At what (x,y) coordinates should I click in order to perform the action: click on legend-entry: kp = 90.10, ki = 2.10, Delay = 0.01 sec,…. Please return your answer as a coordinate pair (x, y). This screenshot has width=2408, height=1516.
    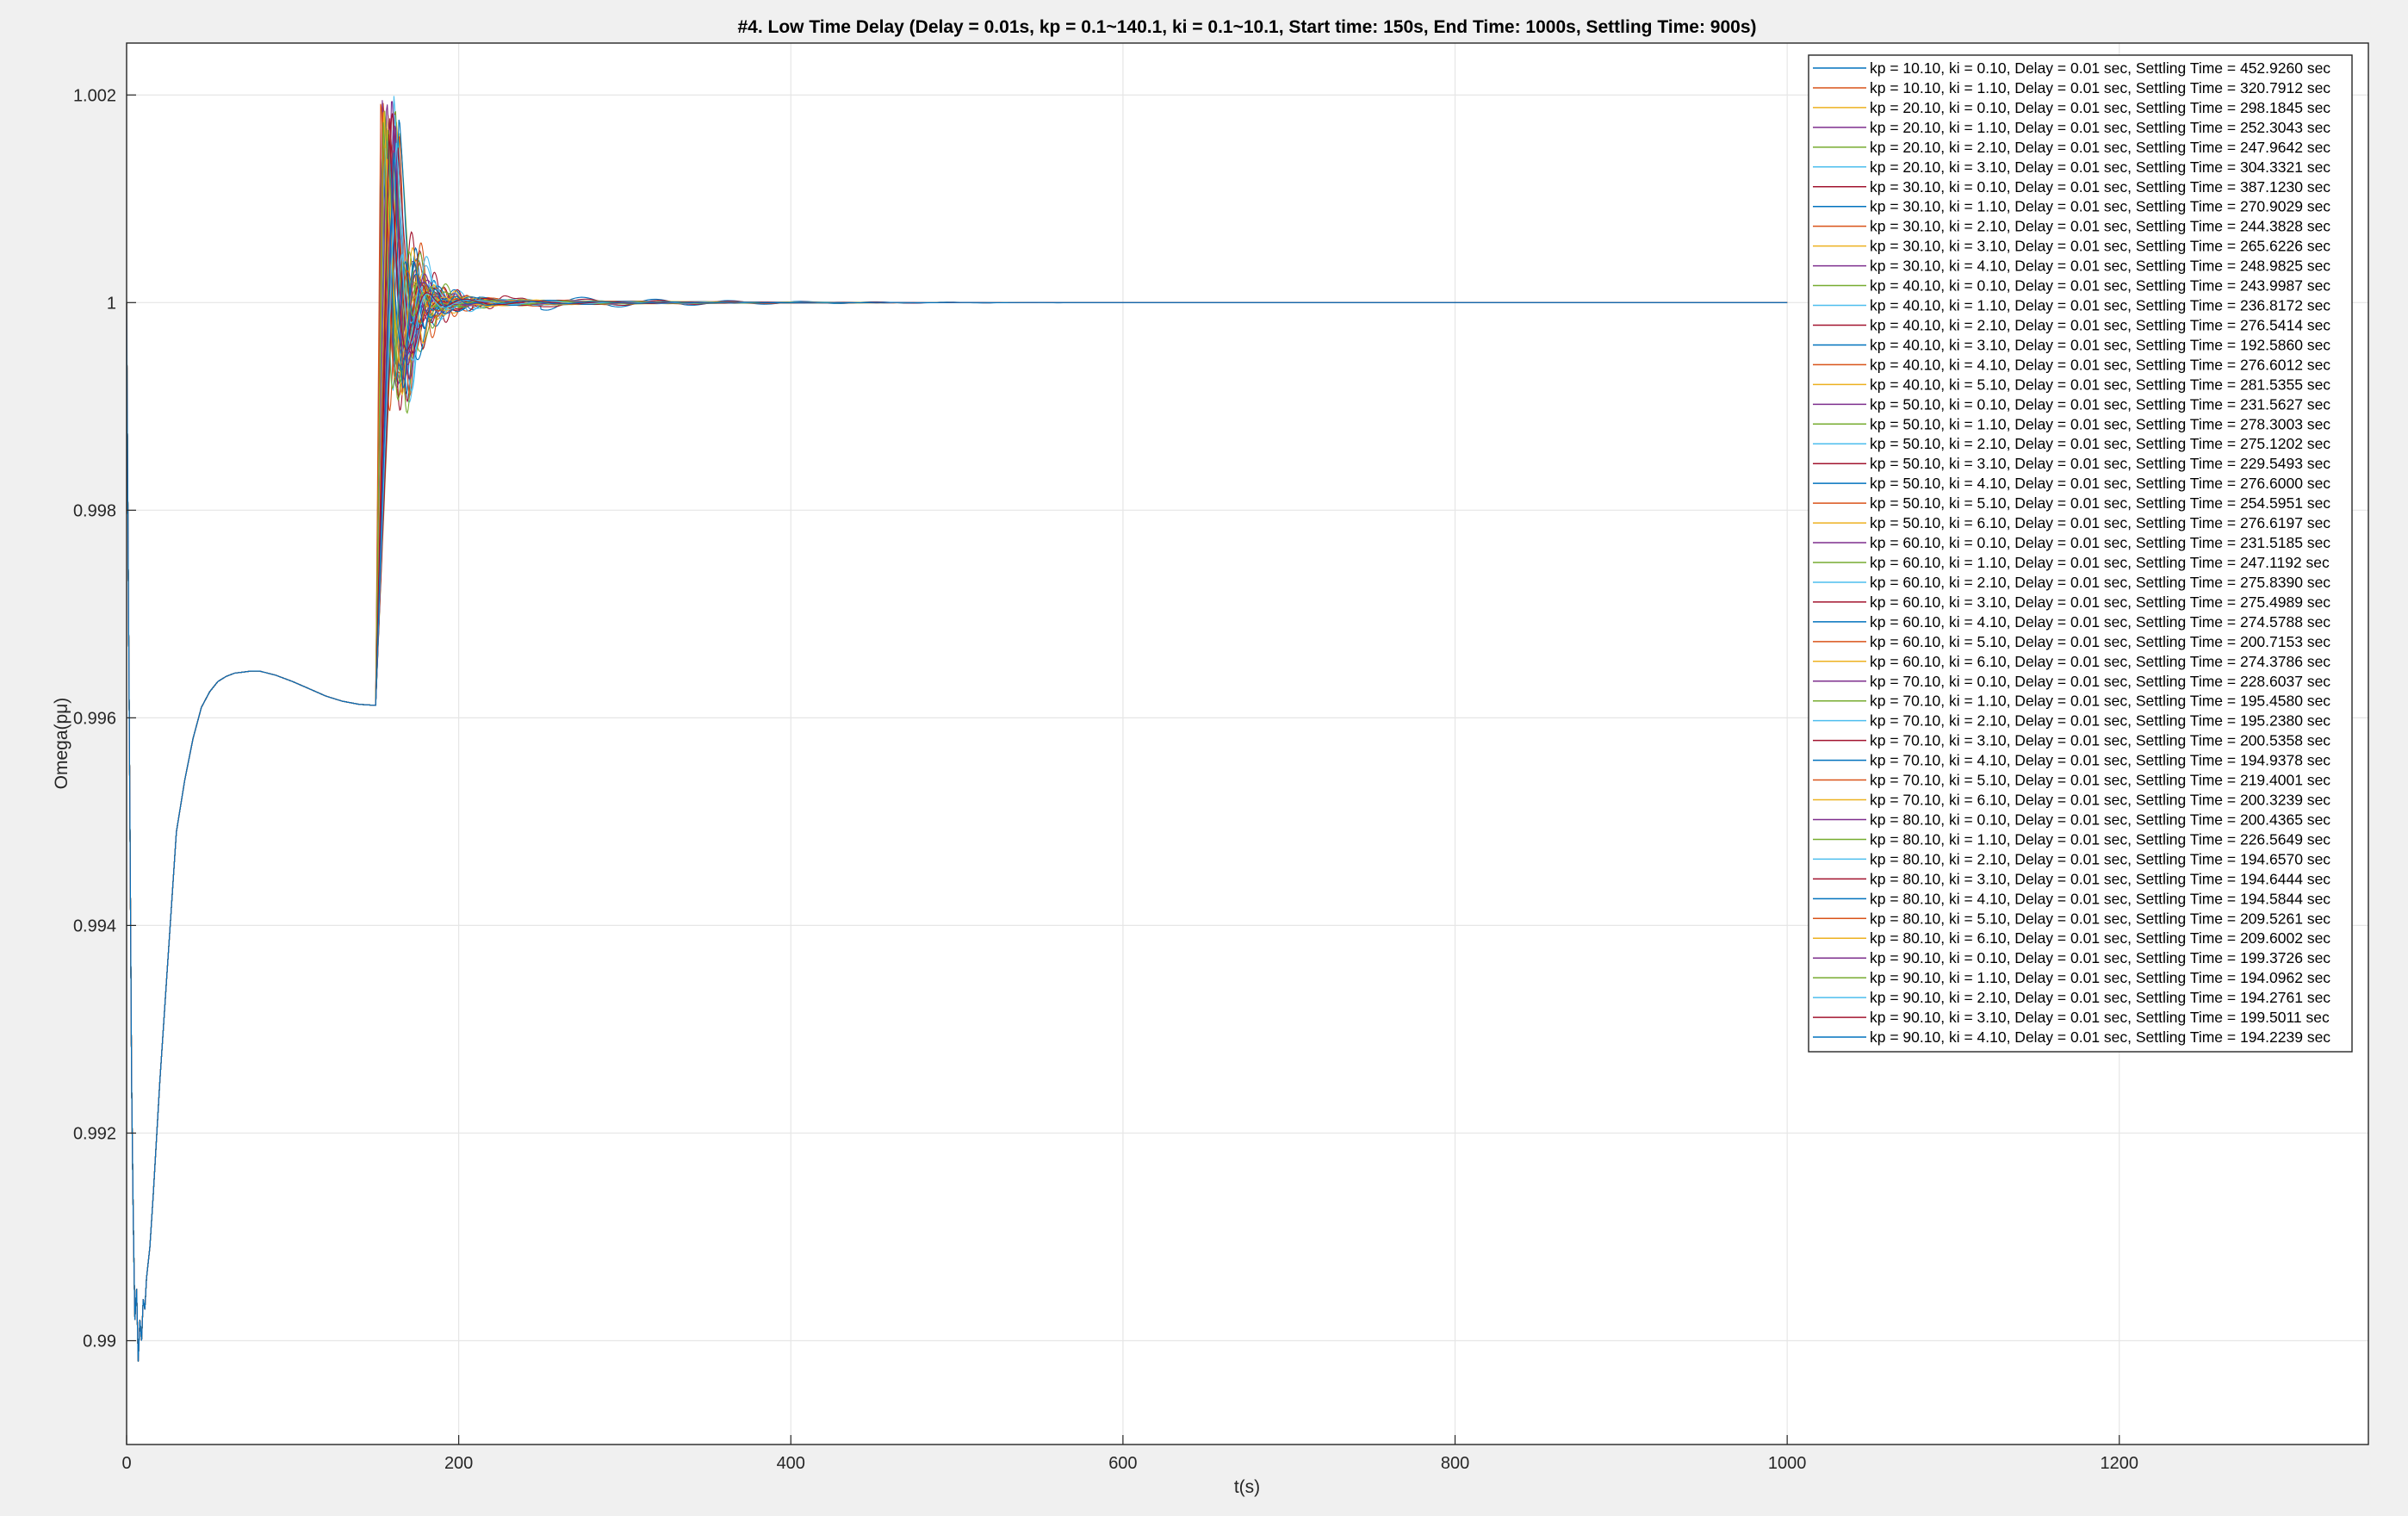
    Looking at the image, I should click on (2100, 997).